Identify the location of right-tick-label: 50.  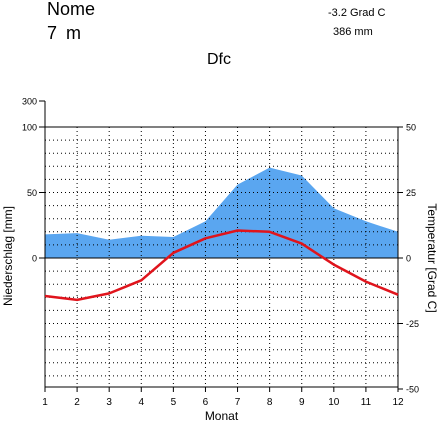
(411, 128).